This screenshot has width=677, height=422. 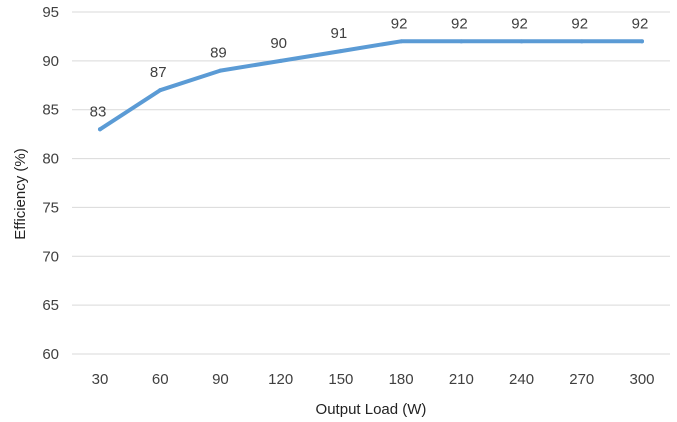 I want to click on y-tick-label: 60, so click(x=50, y=354).